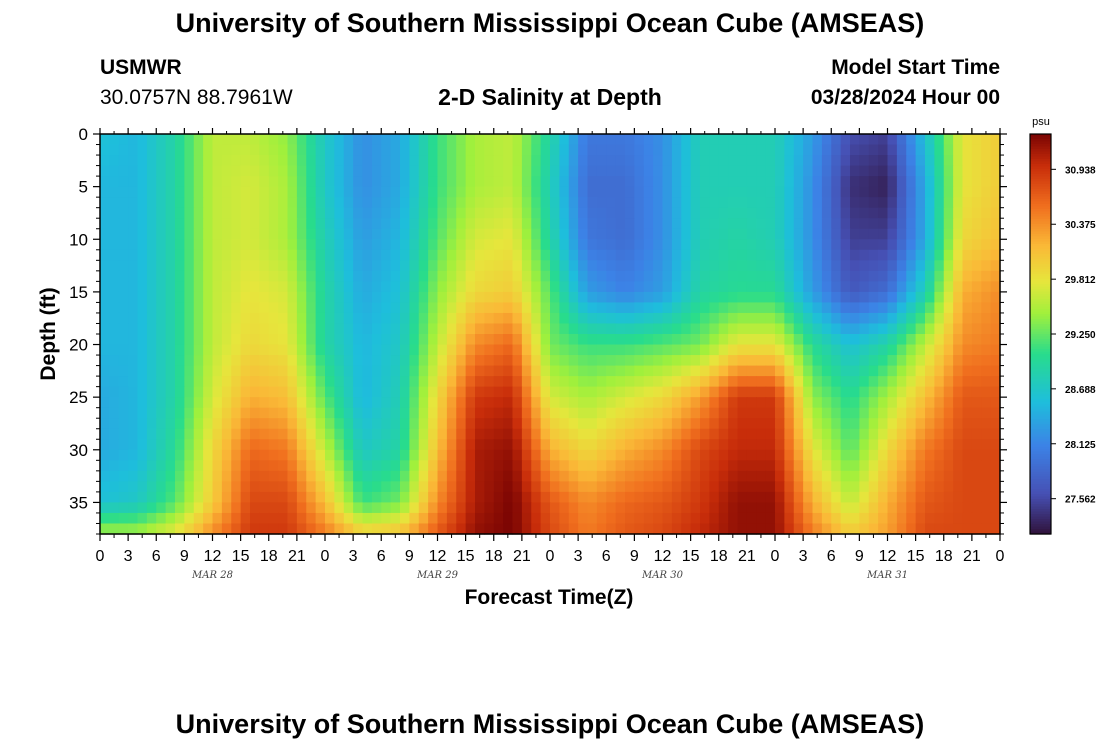  I want to click on x-tick-label: 0, so click(100, 556).